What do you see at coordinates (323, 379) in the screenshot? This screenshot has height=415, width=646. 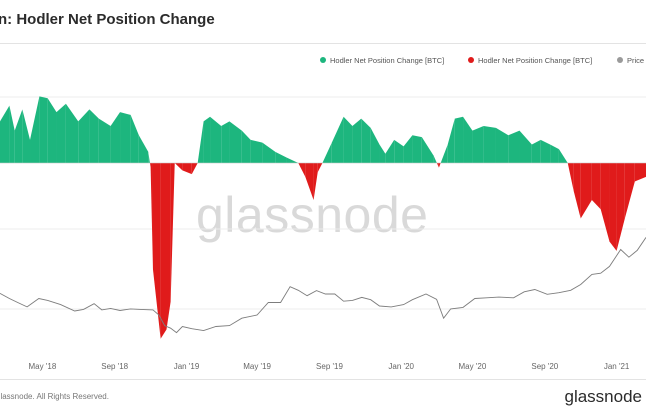 I see `footer-divider` at bounding box center [323, 379].